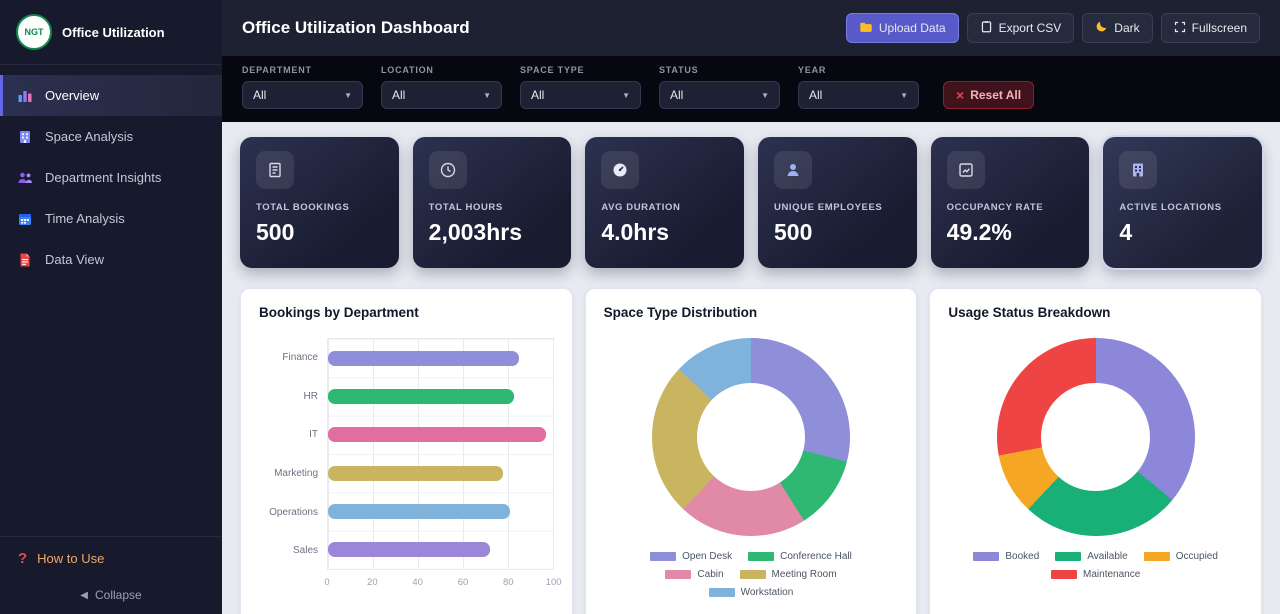 The image size is (1280, 614). I want to click on legend-item-booked: Booked, so click(1006, 556).